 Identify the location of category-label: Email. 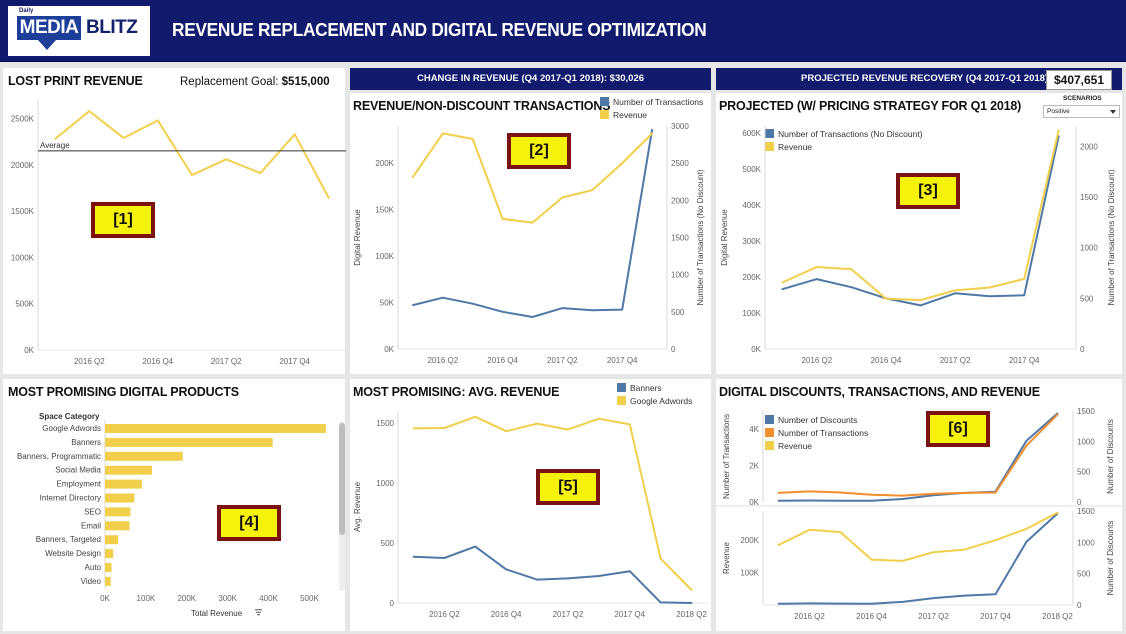
(91, 525).